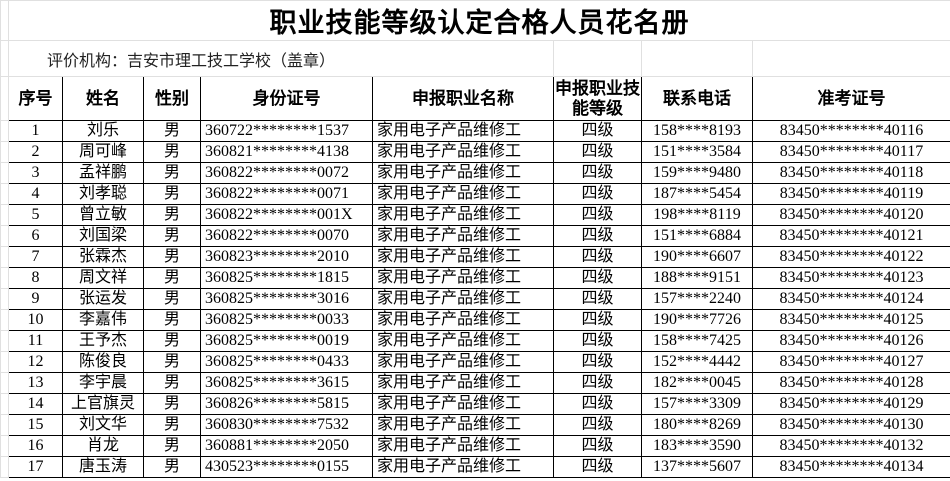  Describe the element at coordinates (697, 278) in the screenshot. I see `phone: 188****9151` at that location.